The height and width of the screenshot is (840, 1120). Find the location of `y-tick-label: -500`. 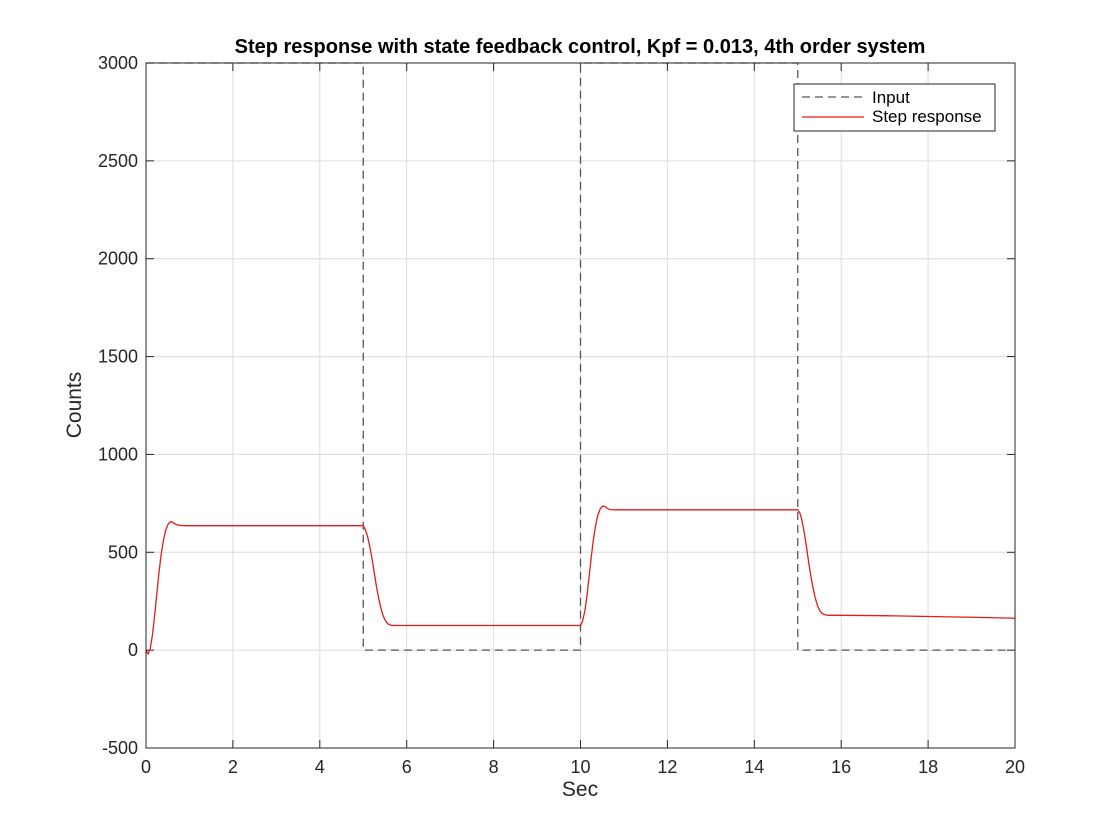

y-tick-label: -500 is located at coordinates (120, 748).